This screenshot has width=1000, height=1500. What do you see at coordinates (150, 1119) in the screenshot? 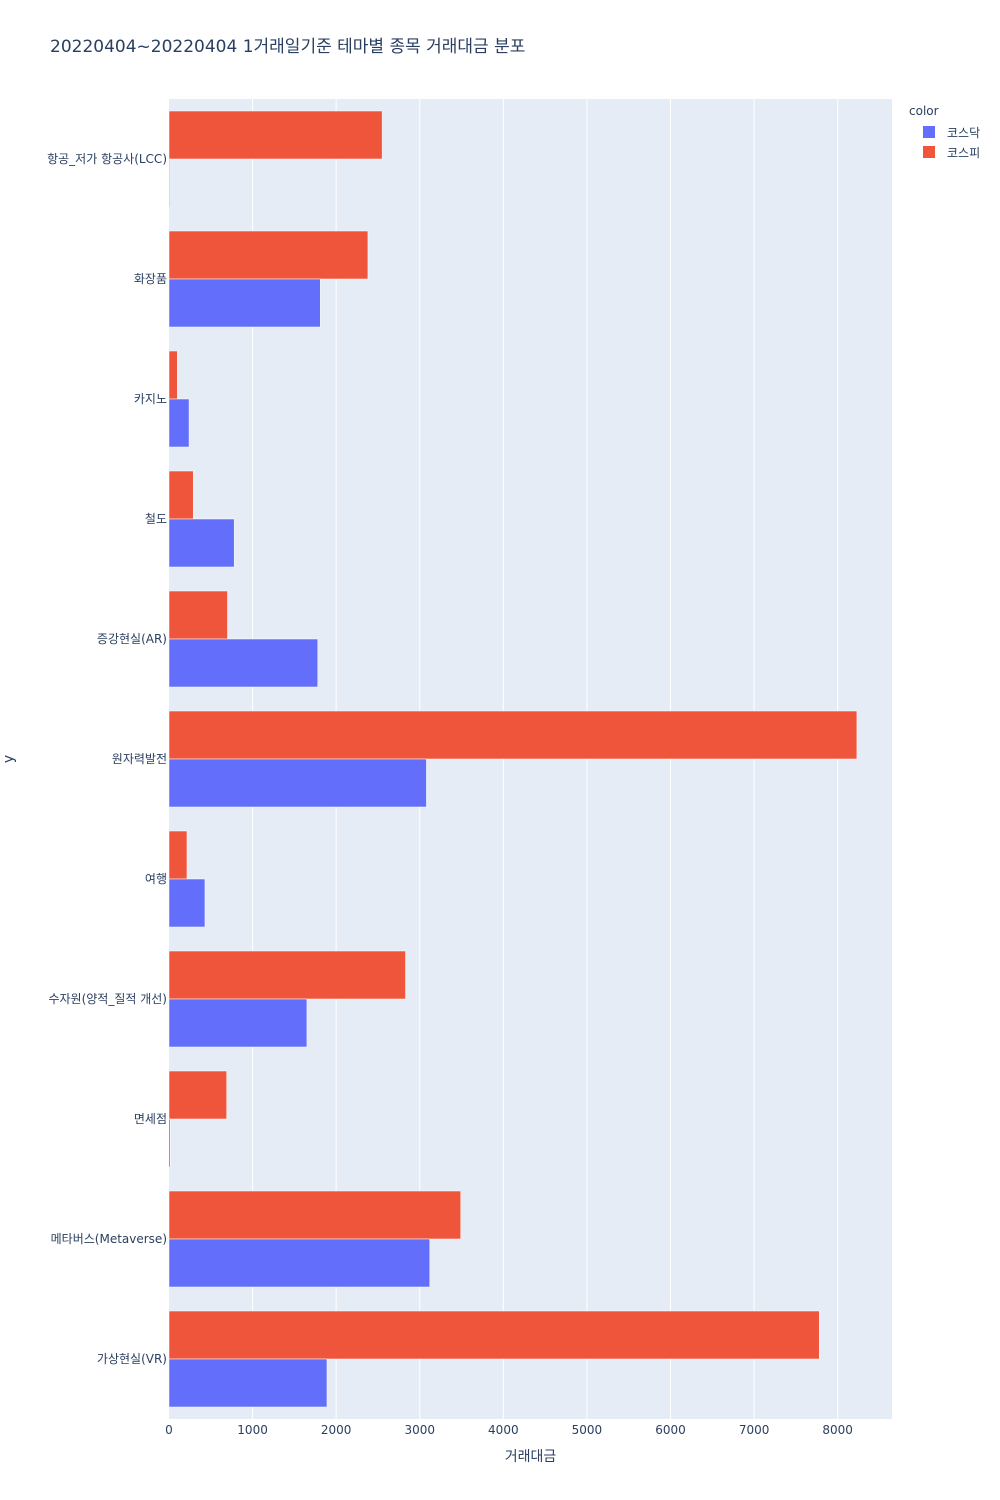
I see `y-tick-label: 면세점` at bounding box center [150, 1119].